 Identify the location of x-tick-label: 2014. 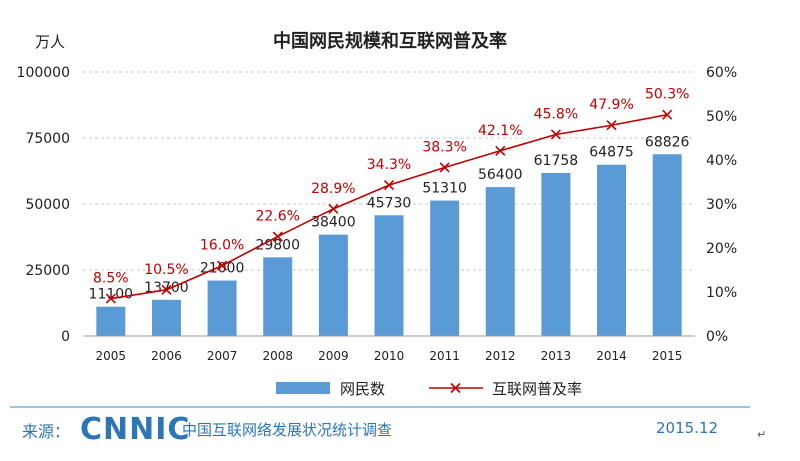
(611, 356).